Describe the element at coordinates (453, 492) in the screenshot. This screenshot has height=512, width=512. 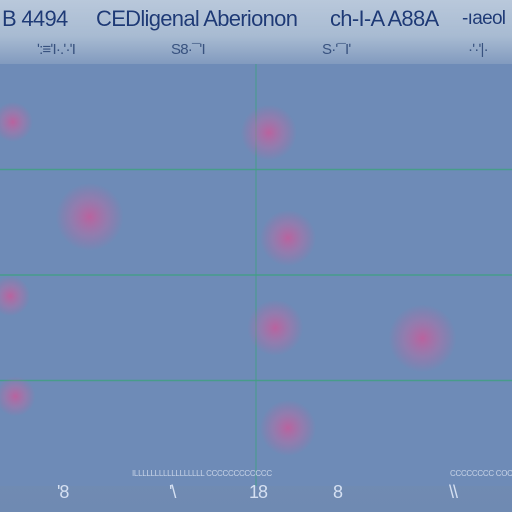
I see `x-tick-label: \\` at that location.